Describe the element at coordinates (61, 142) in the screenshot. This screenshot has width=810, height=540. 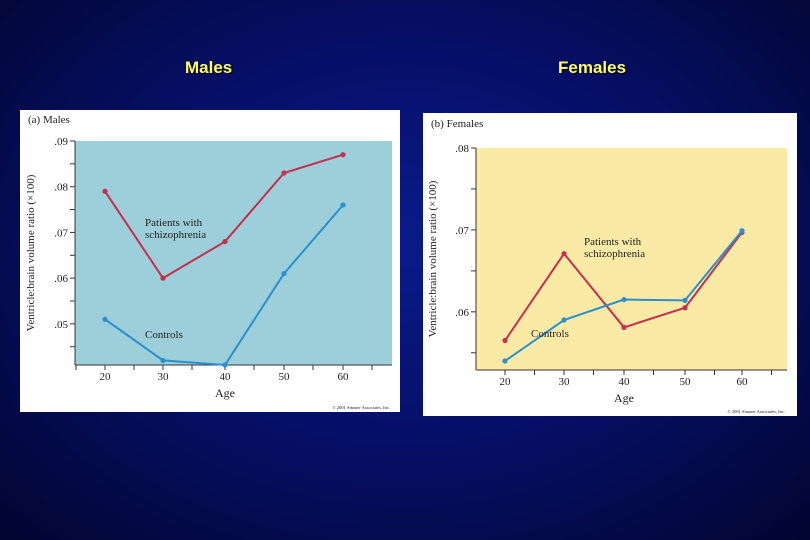
I see `y-tick-label: .09` at that location.